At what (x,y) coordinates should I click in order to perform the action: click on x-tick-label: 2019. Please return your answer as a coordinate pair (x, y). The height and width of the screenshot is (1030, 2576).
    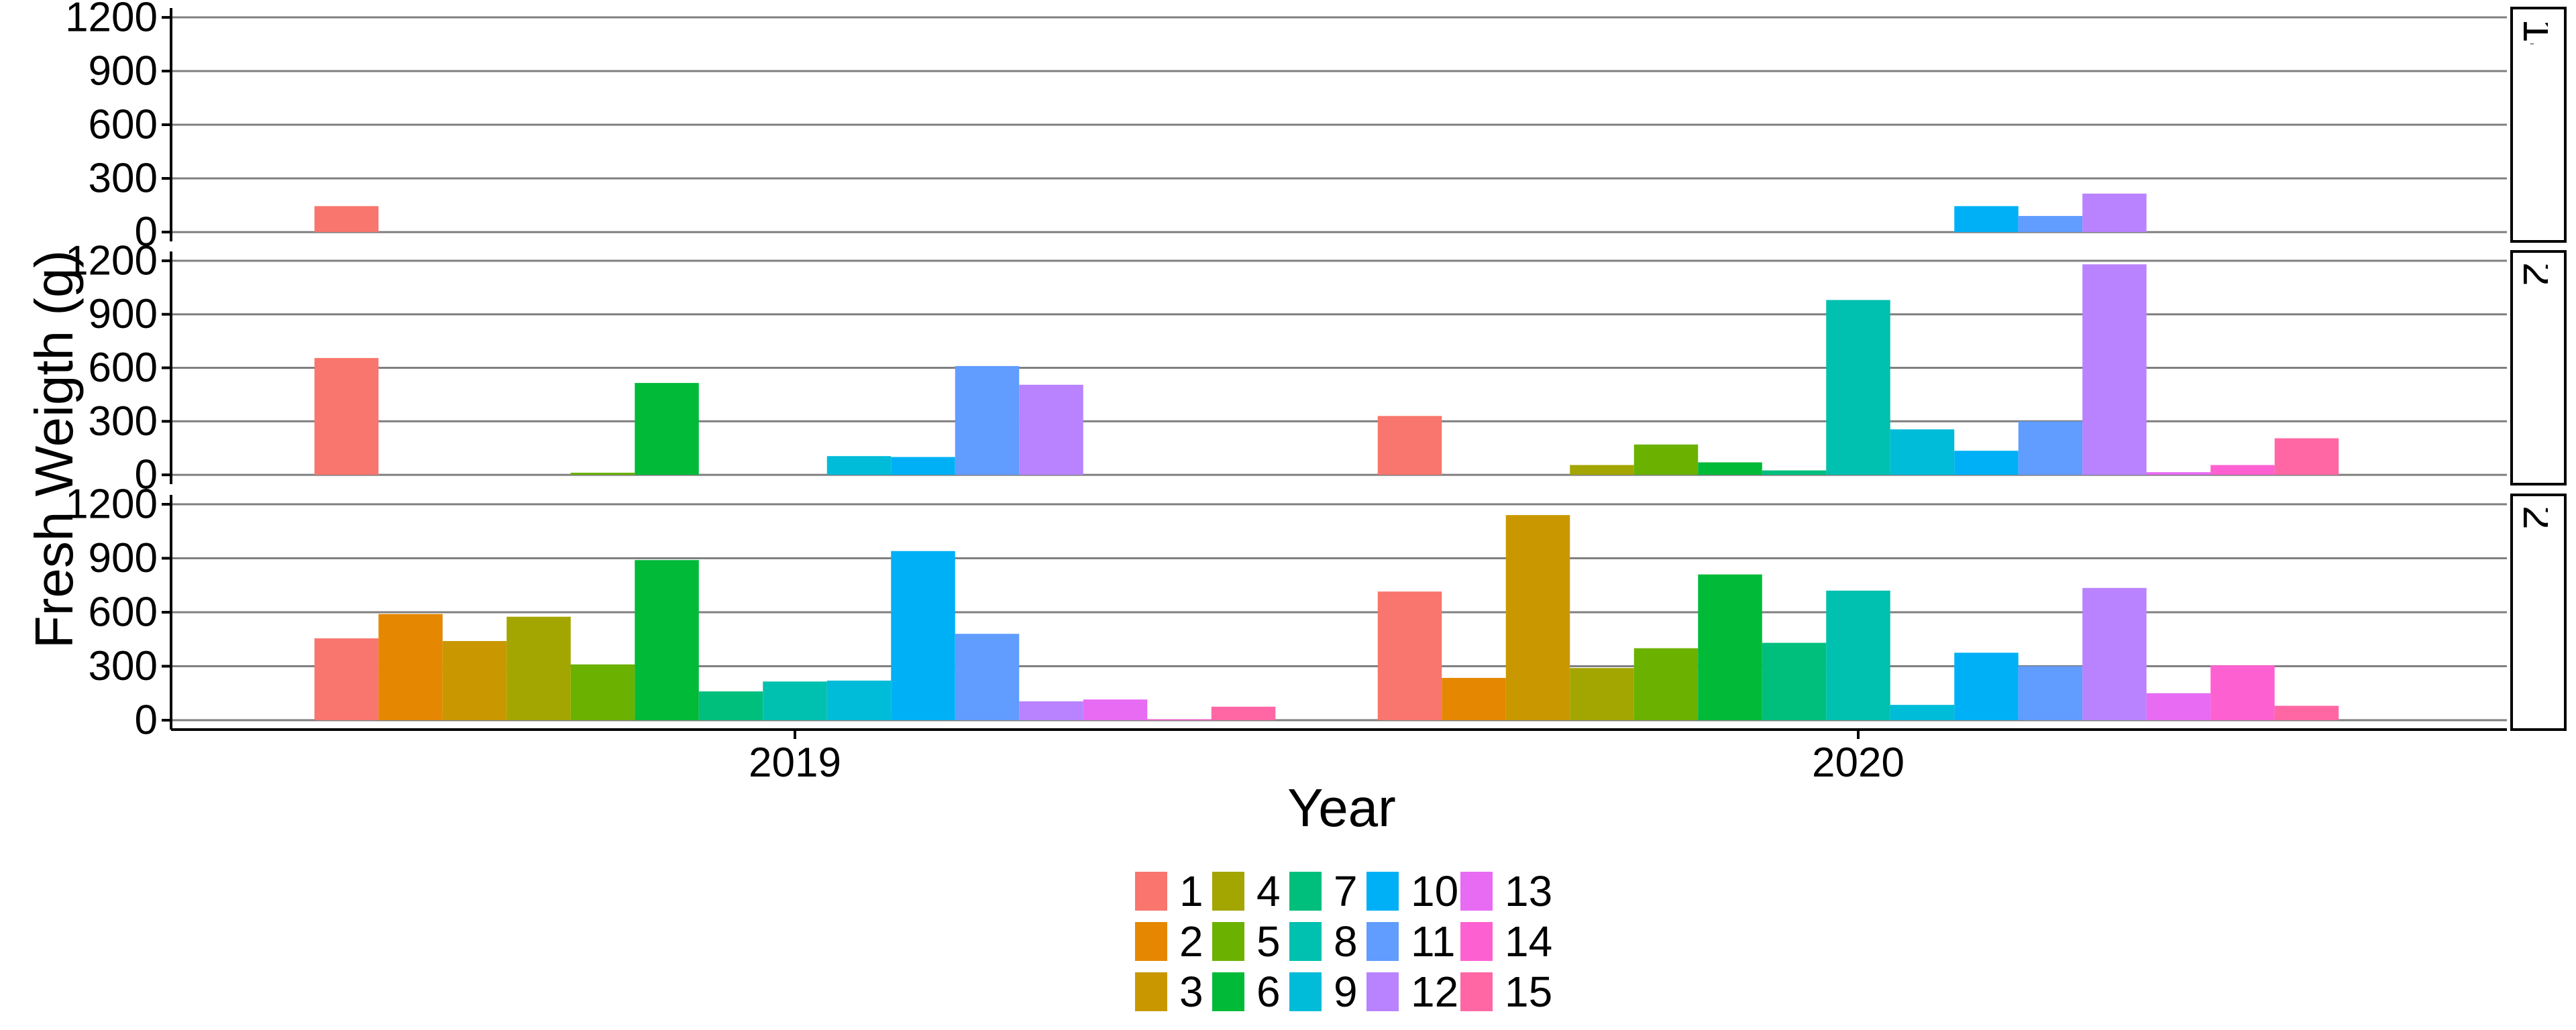
    Looking at the image, I should click on (795, 763).